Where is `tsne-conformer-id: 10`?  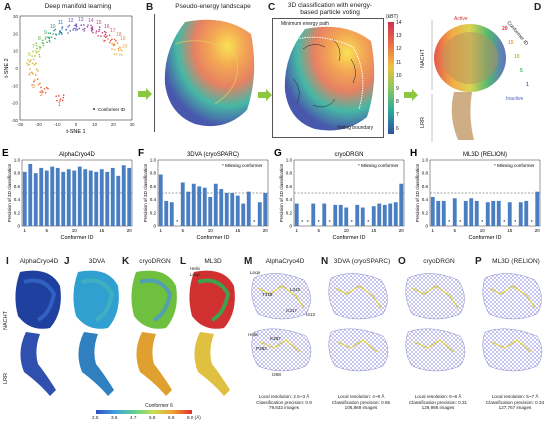
tsne-conformer-id: 10 is located at coordinates (53, 27).